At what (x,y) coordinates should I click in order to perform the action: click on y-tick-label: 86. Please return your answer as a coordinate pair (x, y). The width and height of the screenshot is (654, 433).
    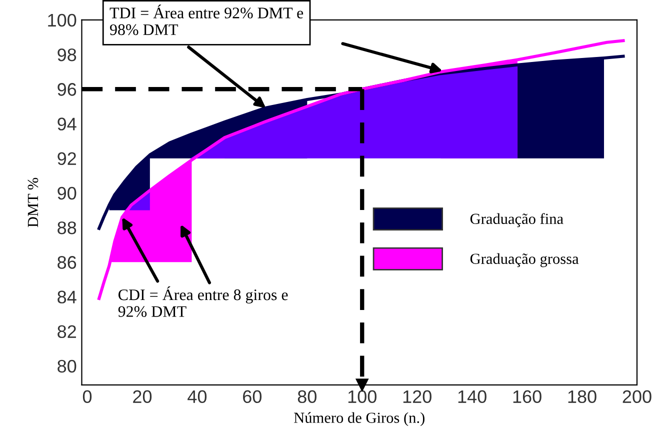
    Looking at the image, I should click on (67, 262).